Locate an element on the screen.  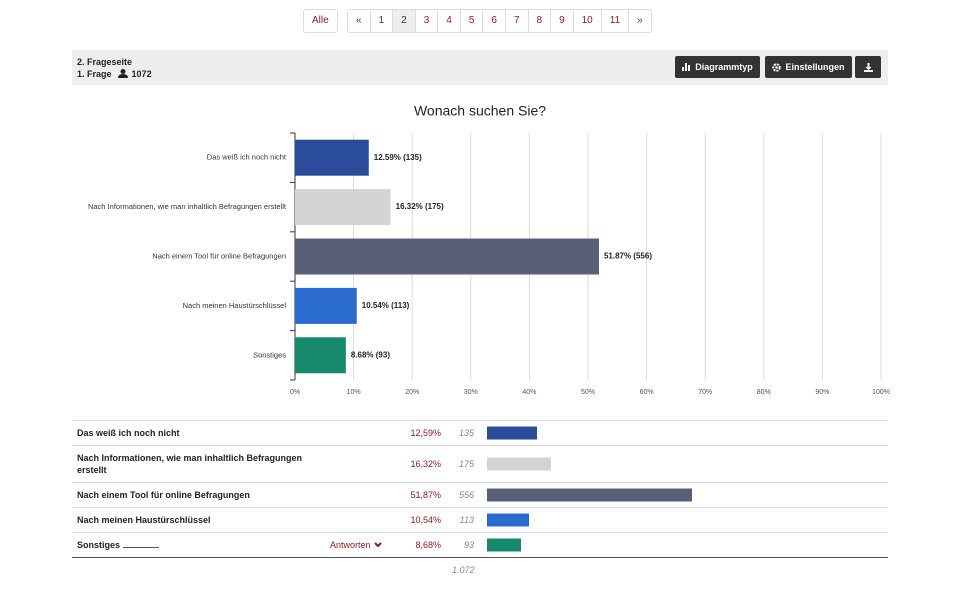
chevron-icon is located at coordinates (377, 545).